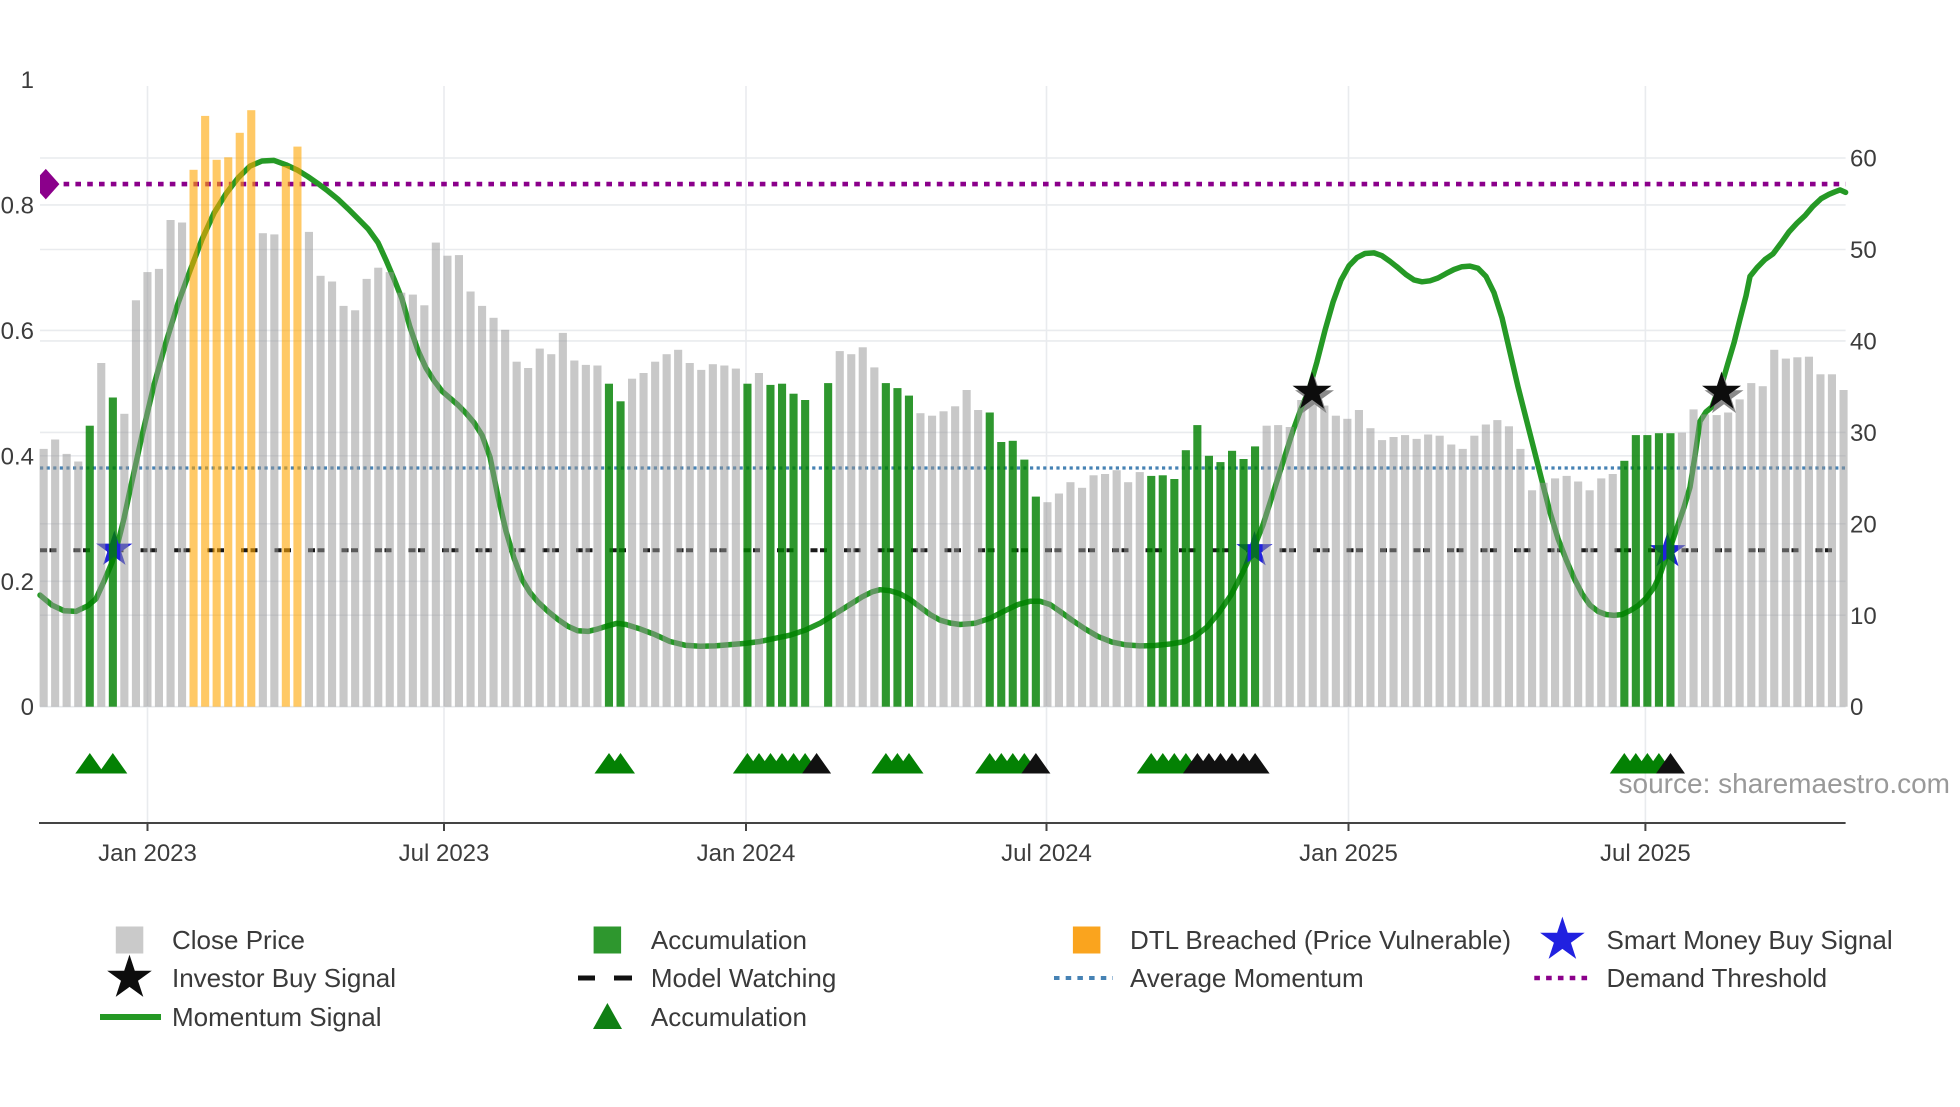 The height and width of the screenshot is (1107, 1960). I want to click on svg-text: Average Momentum, so click(1247, 978).